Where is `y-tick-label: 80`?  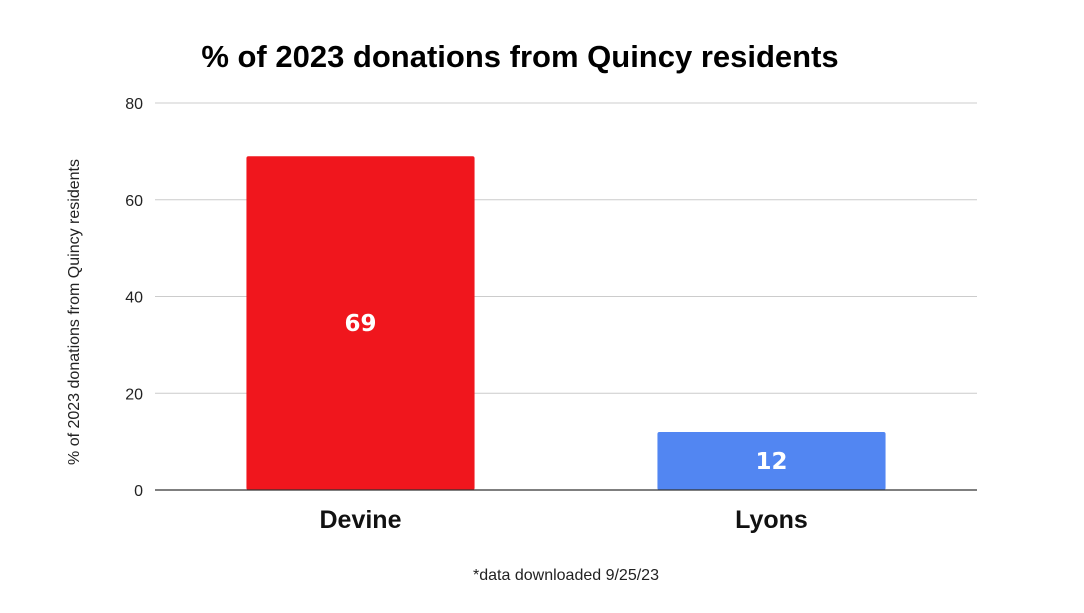
y-tick-label: 80 is located at coordinates (134, 104).